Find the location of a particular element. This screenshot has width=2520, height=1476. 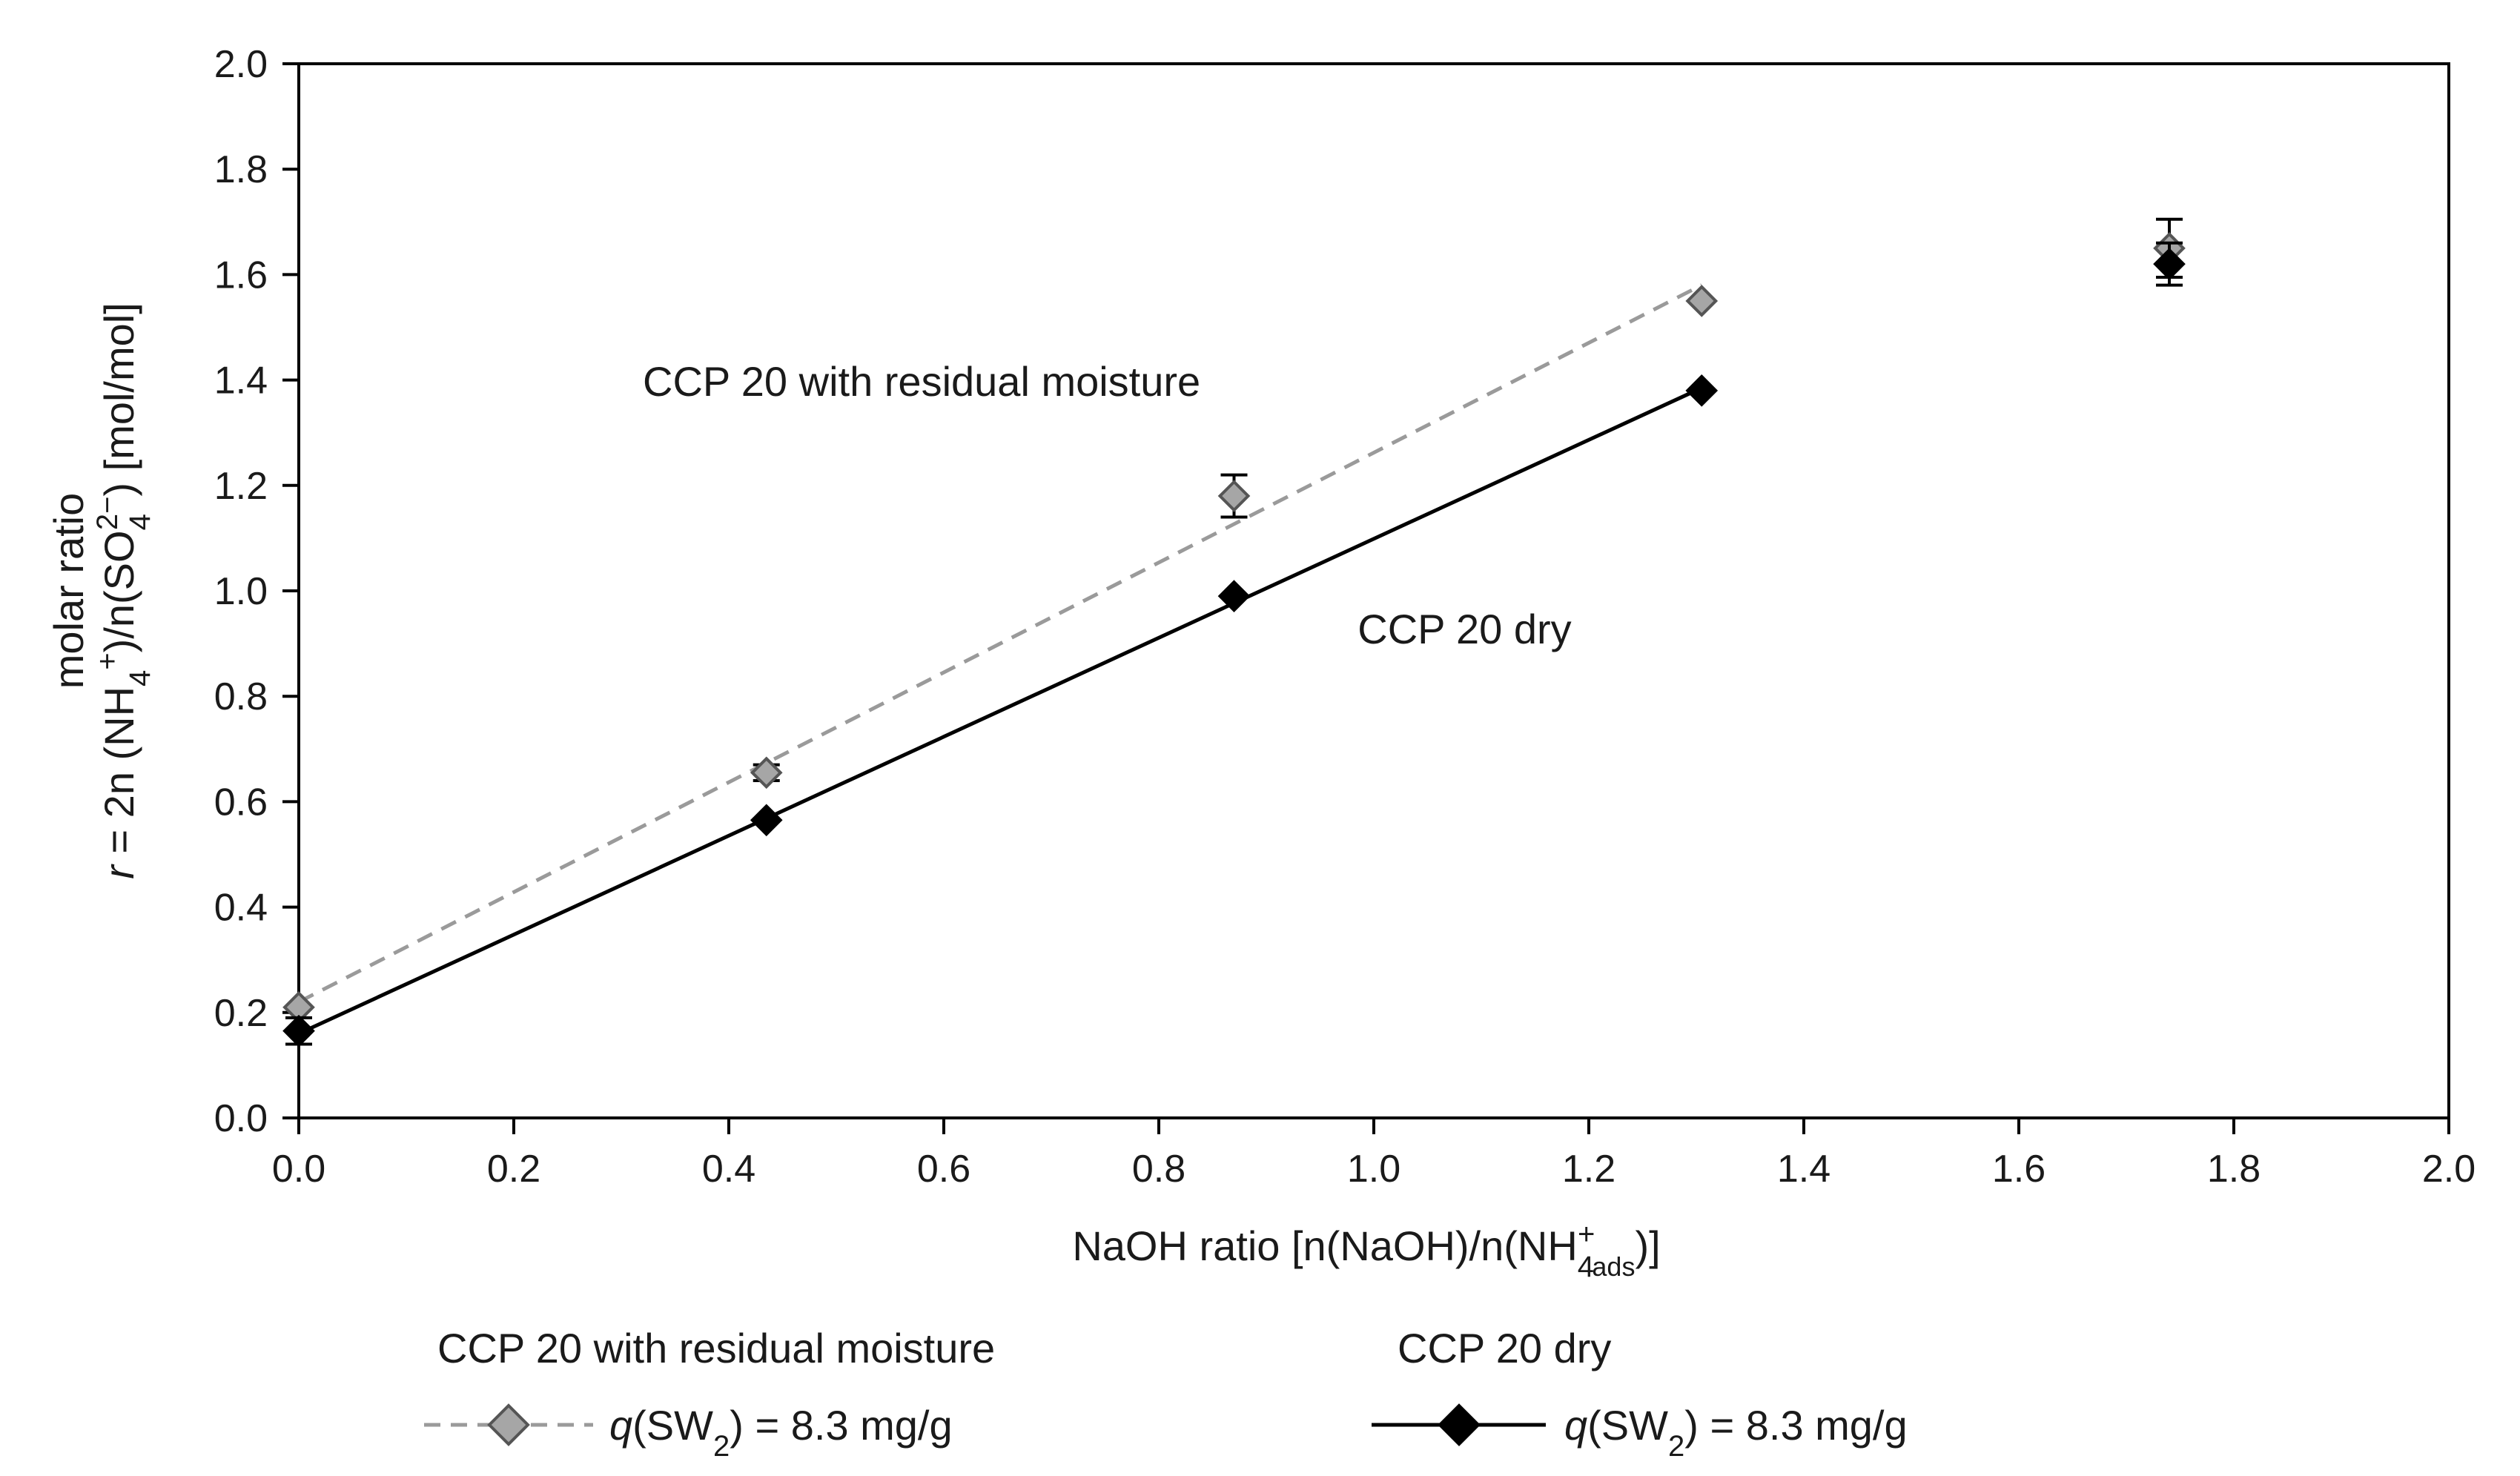

legend-marker-residual-moisture is located at coordinates (509, 1425).